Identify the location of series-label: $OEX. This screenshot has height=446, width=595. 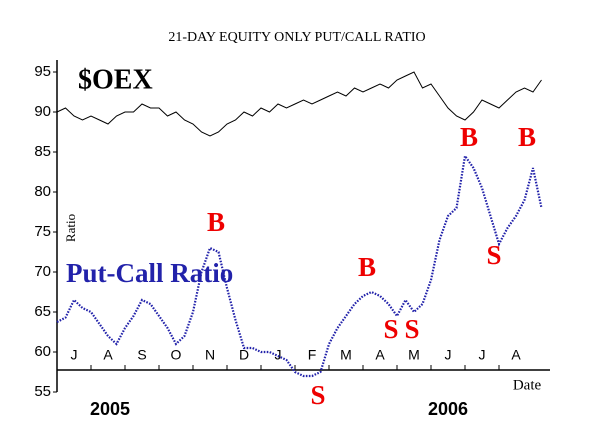
(115, 79).